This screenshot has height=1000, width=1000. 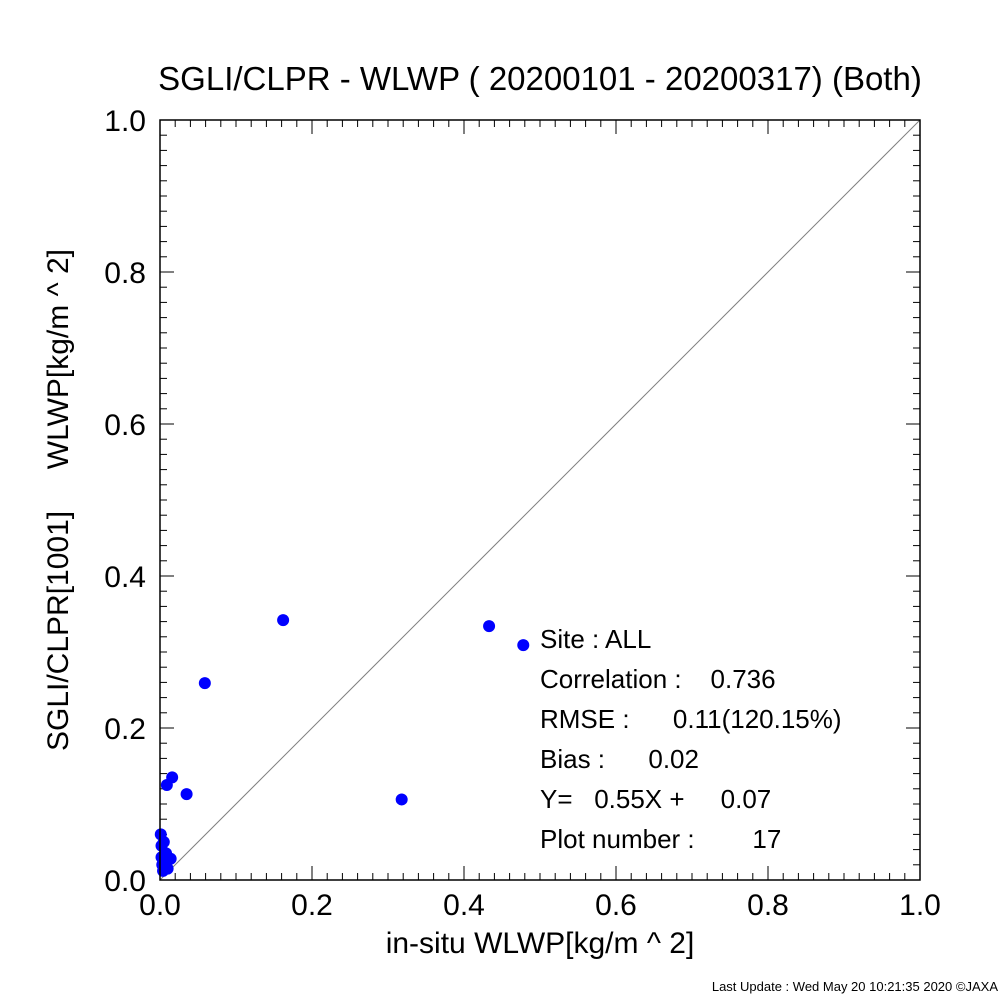 What do you see at coordinates (920, 905) in the screenshot?
I see `x-tick-label: 1.0` at bounding box center [920, 905].